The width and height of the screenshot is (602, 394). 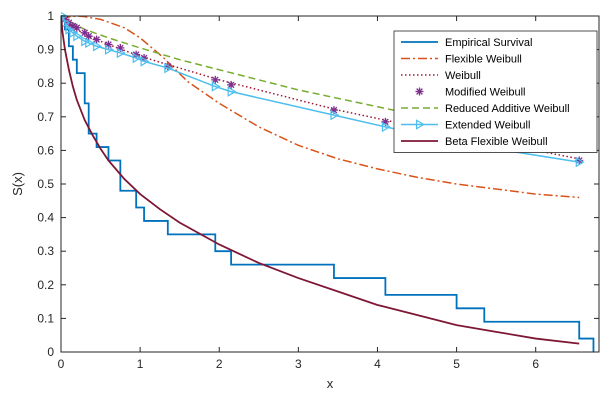 I want to click on legend-box, so click(x=495, y=91).